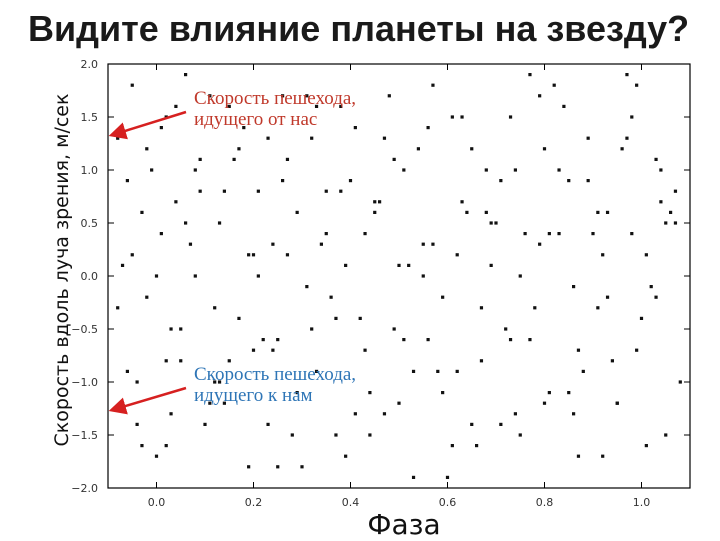 The height and width of the screenshot is (541, 720). What do you see at coordinates (448, 502) in the screenshot?
I see `x-tick-label: 0.6` at bounding box center [448, 502].